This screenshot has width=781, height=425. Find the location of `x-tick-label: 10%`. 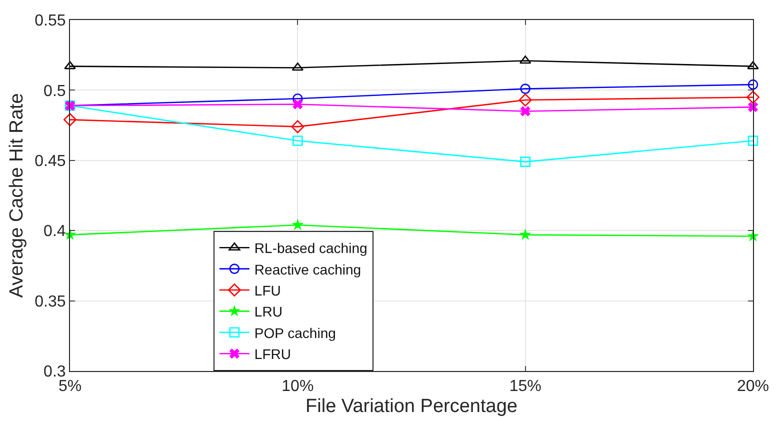

x-tick-label: 10% is located at coordinates (298, 387).